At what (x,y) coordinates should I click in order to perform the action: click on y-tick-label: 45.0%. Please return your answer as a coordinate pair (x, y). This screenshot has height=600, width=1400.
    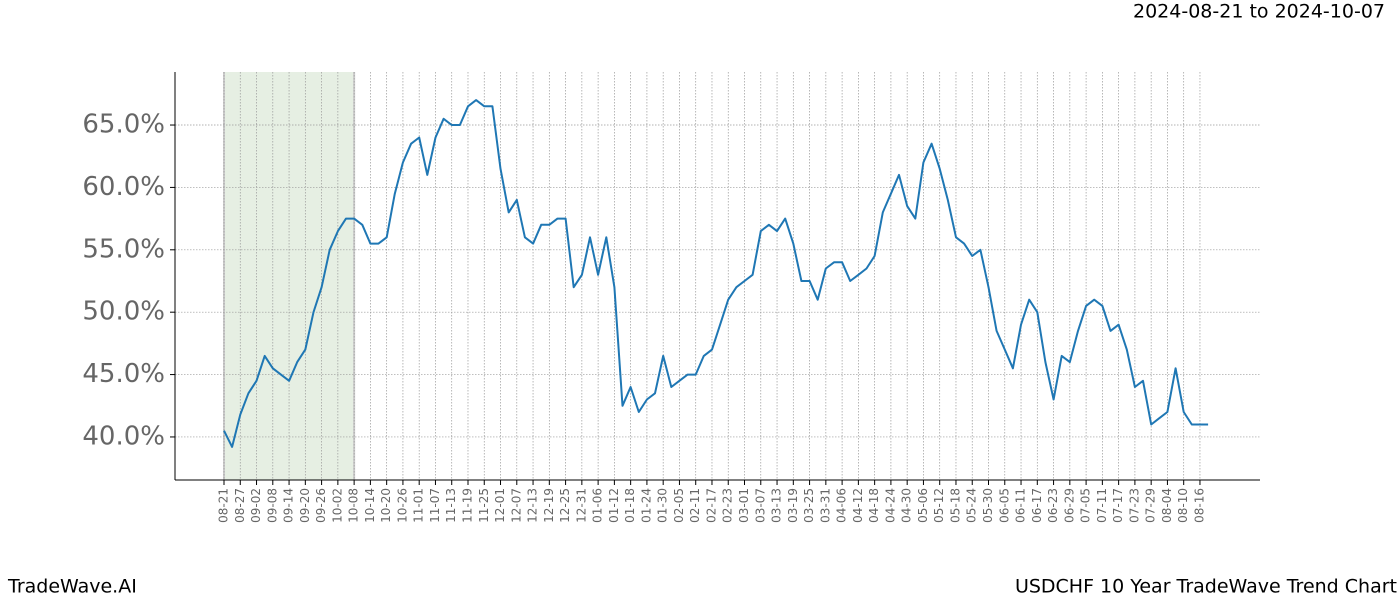
    Looking at the image, I should click on (123, 374).